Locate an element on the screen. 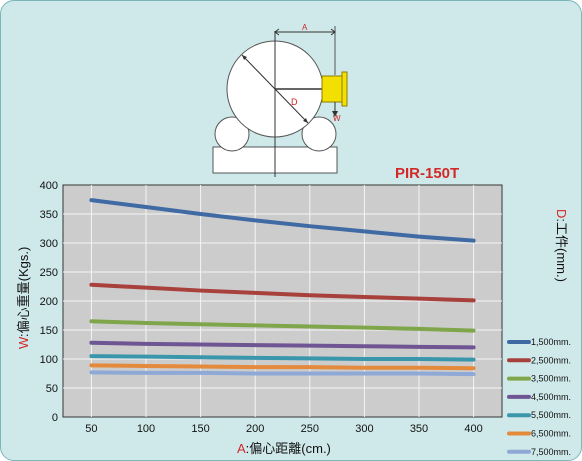 The image size is (582, 461). label-a: A is located at coordinates (305, 27).